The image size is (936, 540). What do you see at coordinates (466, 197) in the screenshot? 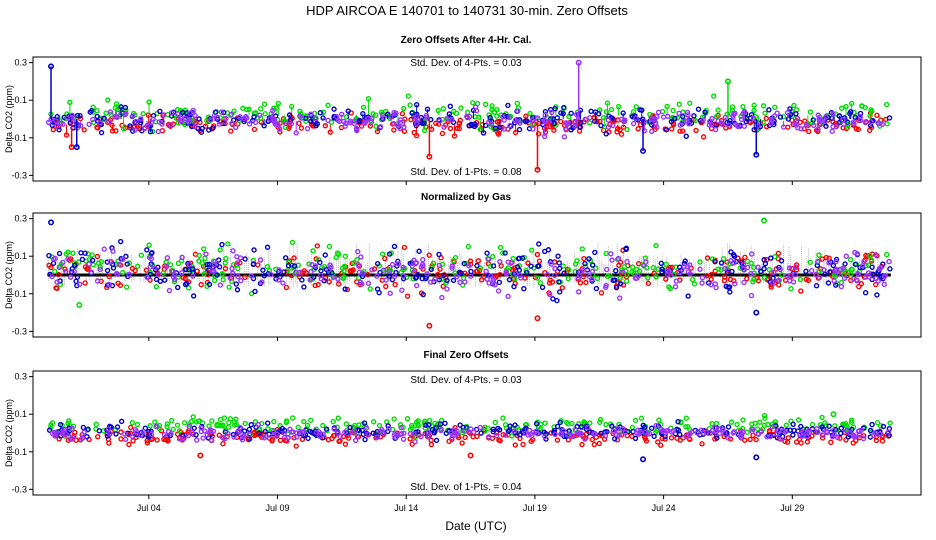
I see `panel-title: Normalized by Gas` at bounding box center [466, 197].